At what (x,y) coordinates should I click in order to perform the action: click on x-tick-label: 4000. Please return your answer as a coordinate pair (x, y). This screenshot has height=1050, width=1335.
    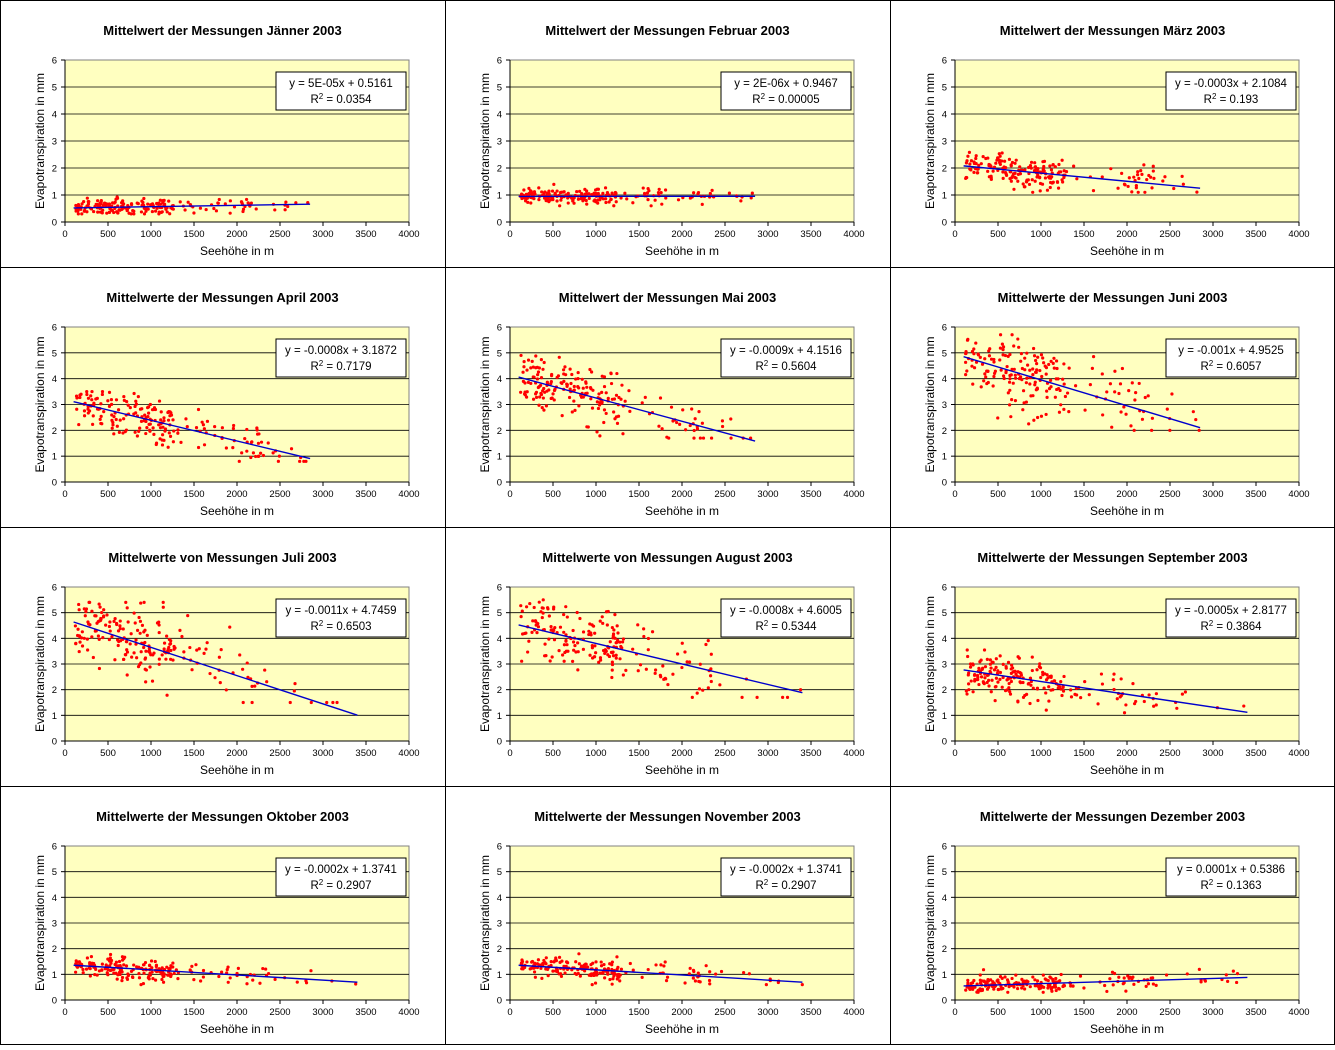
    Looking at the image, I should click on (853, 1012).